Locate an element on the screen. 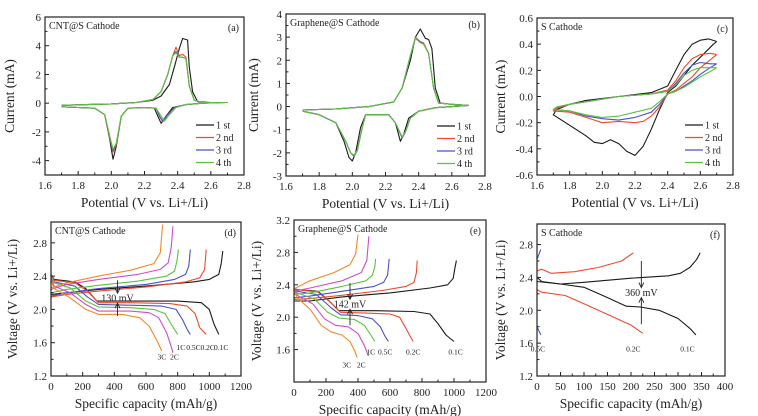  rate-label: 0.1C is located at coordinates (455, 352).